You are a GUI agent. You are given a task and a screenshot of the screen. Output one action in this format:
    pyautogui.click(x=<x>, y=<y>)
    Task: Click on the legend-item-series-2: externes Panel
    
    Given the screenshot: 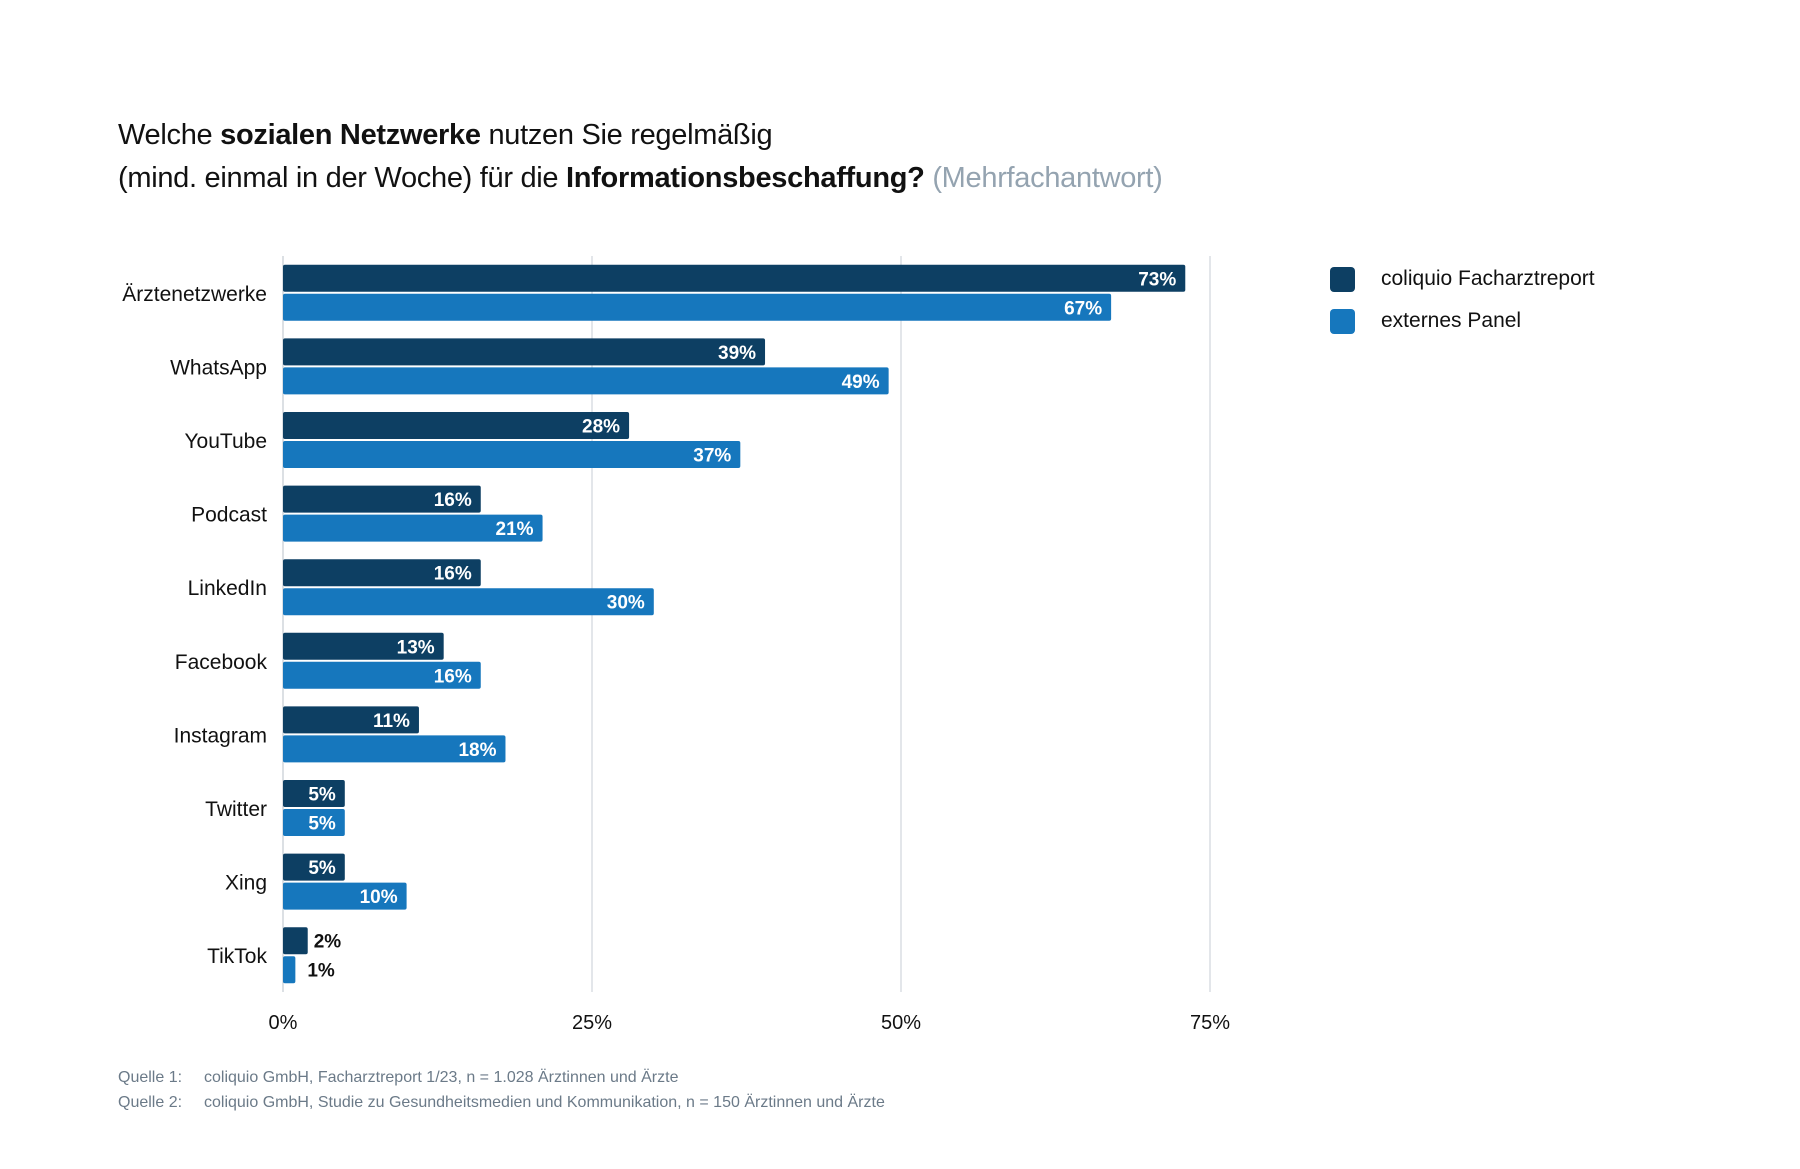 What is the action you would take?
    pyautogui.click(x=1462, y=321)
    